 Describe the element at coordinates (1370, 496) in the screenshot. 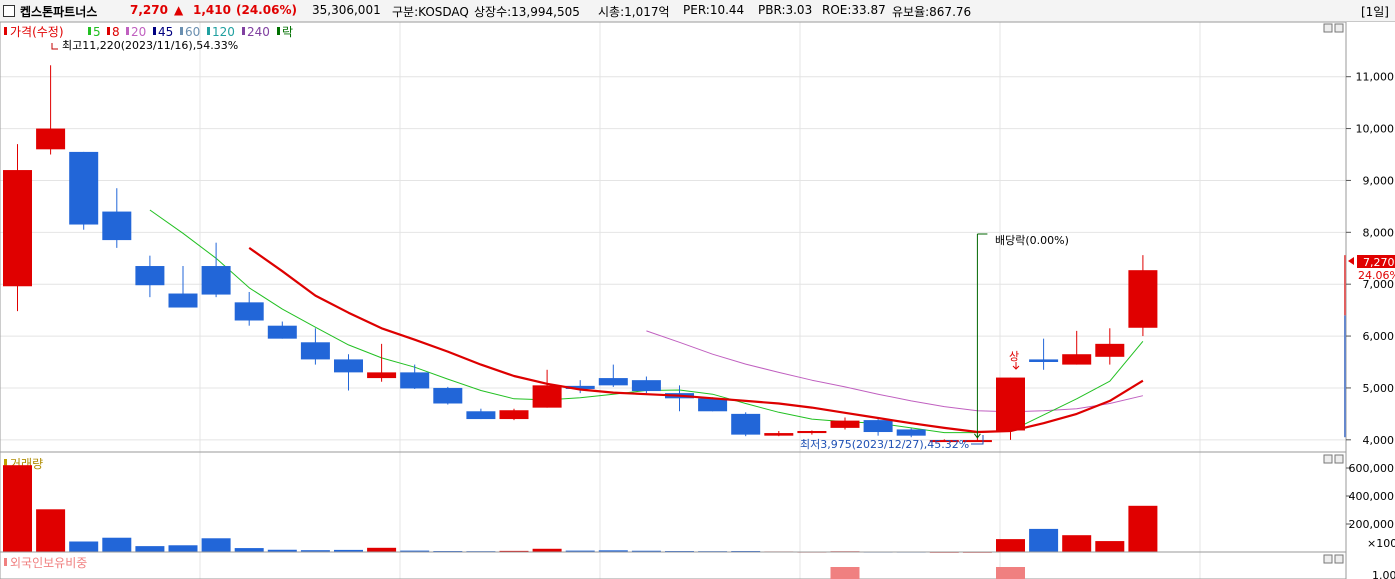

I see `volume-axis: 200,000 400,000 600,000` at that location.